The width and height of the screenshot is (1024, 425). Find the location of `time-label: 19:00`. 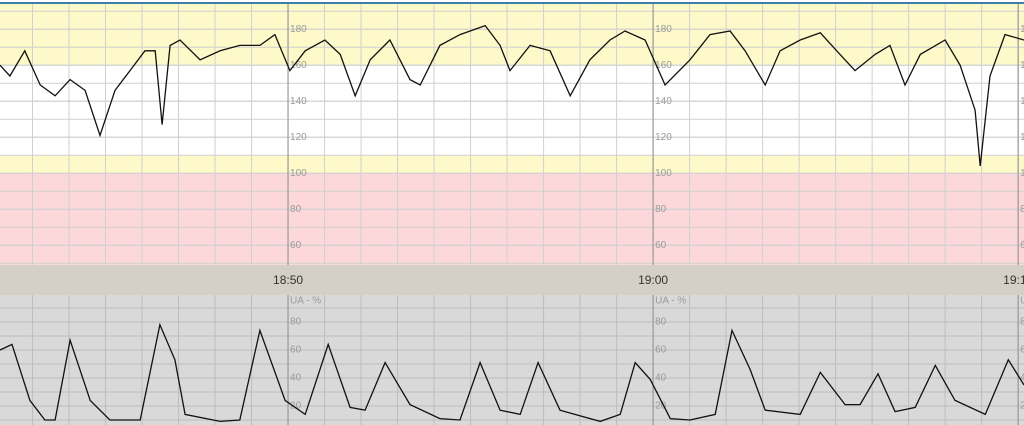

time-label: 19:00 is located at coordinates (653, 280).